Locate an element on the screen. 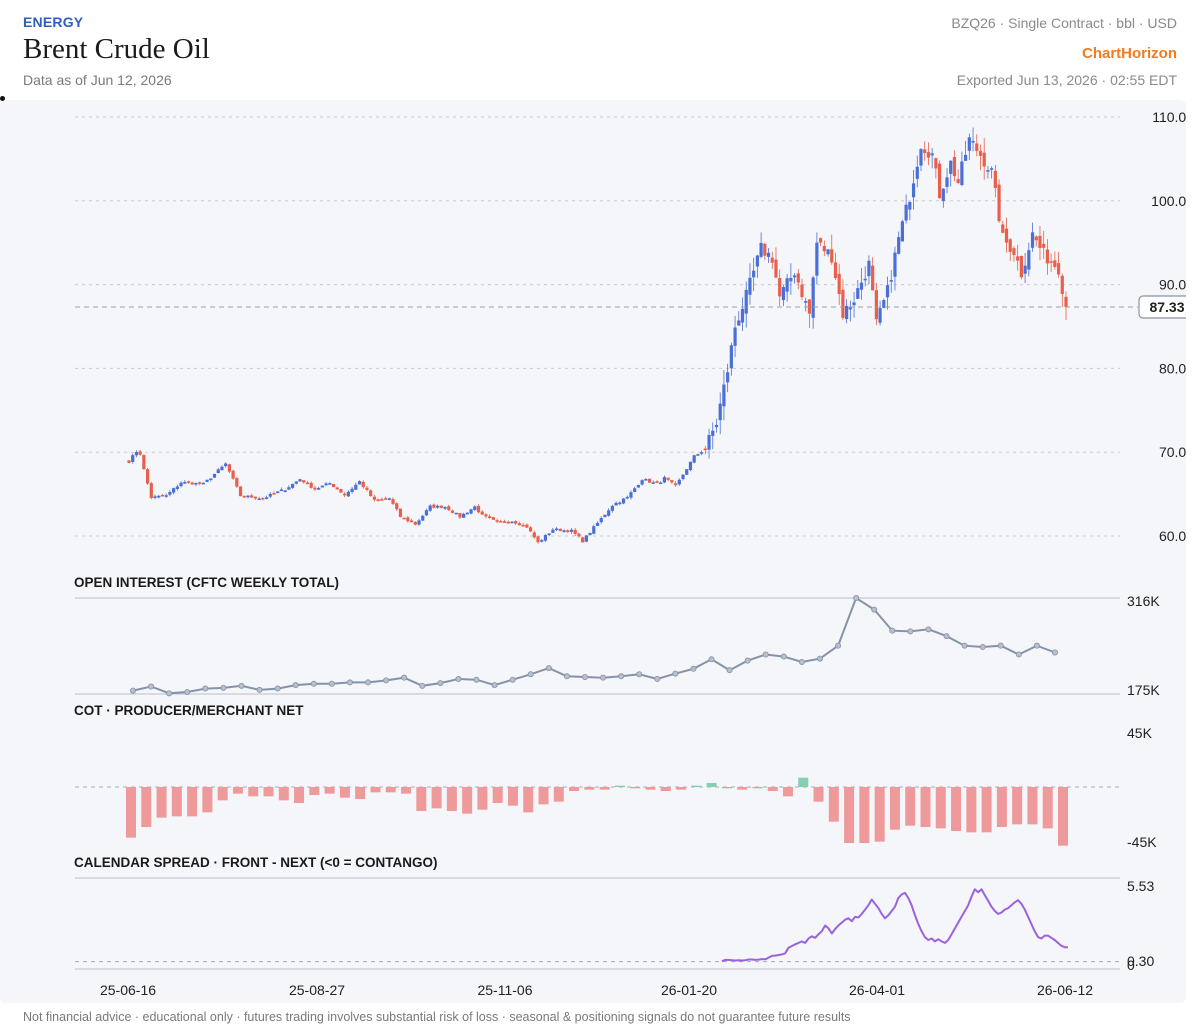 Image resolution: width=1200 pixels, height=1035 pixels. export-timestamp: Exported Jun 13, 2026 · 02:55 EDT is located at coordinates (1066, 80).